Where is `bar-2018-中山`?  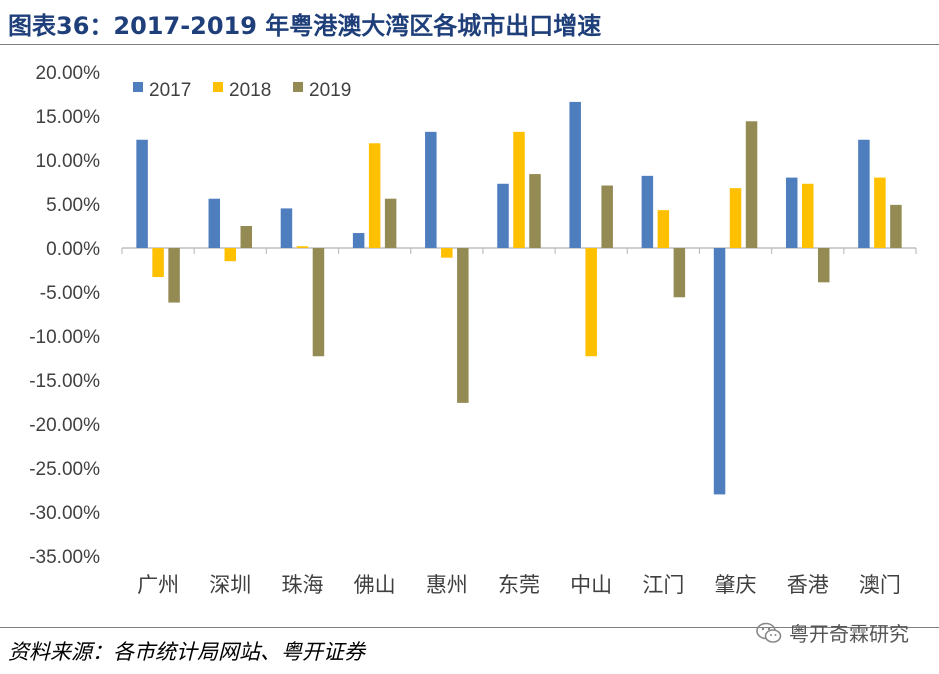 bar-2018-中山 is located at coordinates (591, 302).